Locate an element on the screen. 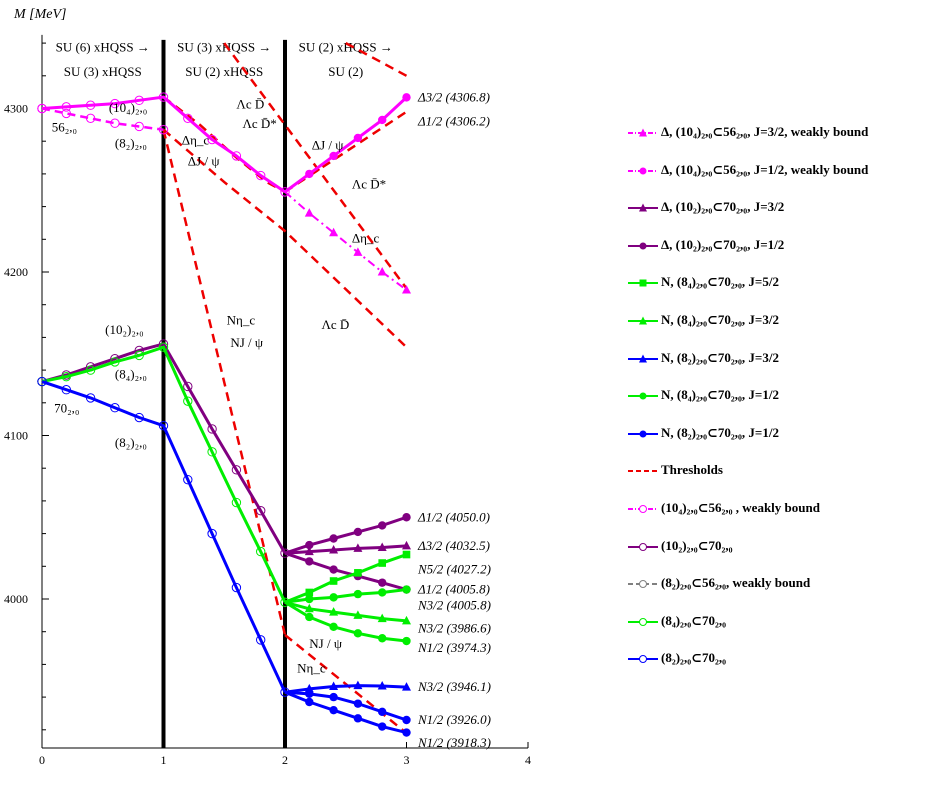 The image size is (930, 787). legend-entry: N, (8₄)₂,₀⊂70₂,₀, J=3/2 is located at coordinates (778, 327).